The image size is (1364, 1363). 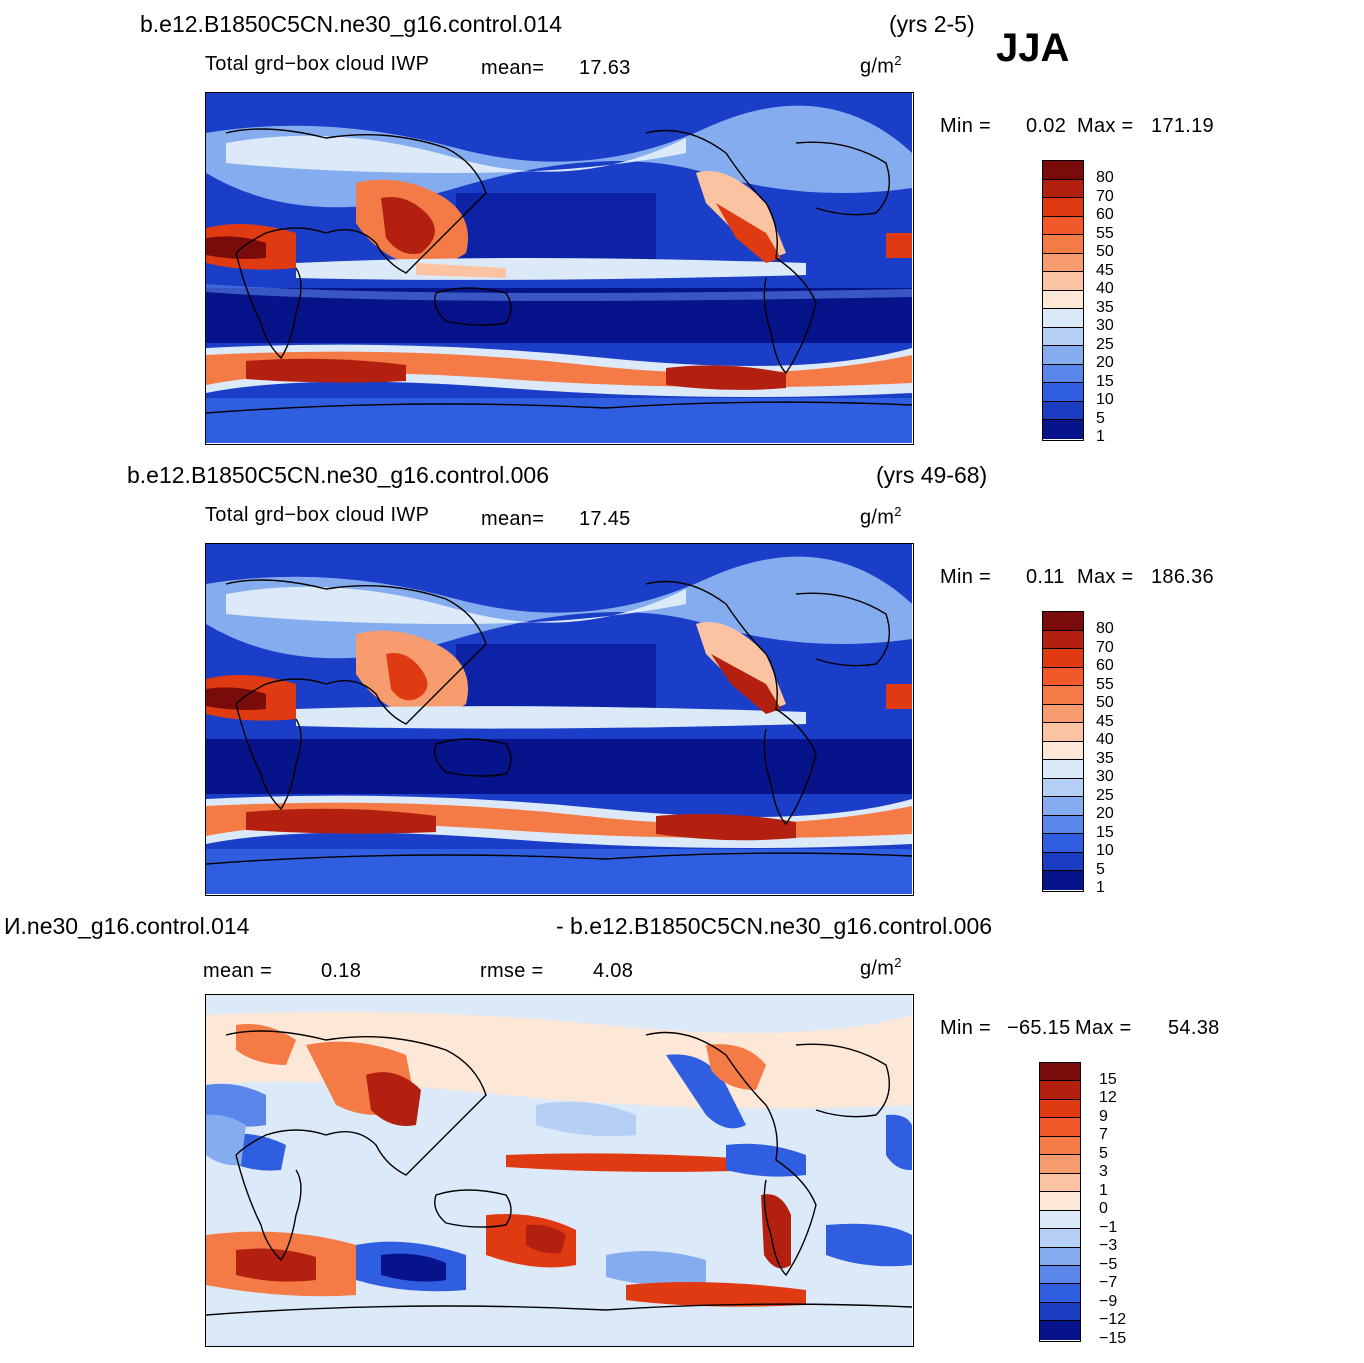 I want to click on panel2-map-svg, so click(x=559, y=719).